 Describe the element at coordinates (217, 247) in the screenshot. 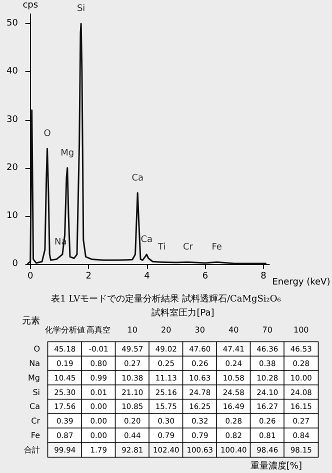

I see `annotation: Fe` at that location.